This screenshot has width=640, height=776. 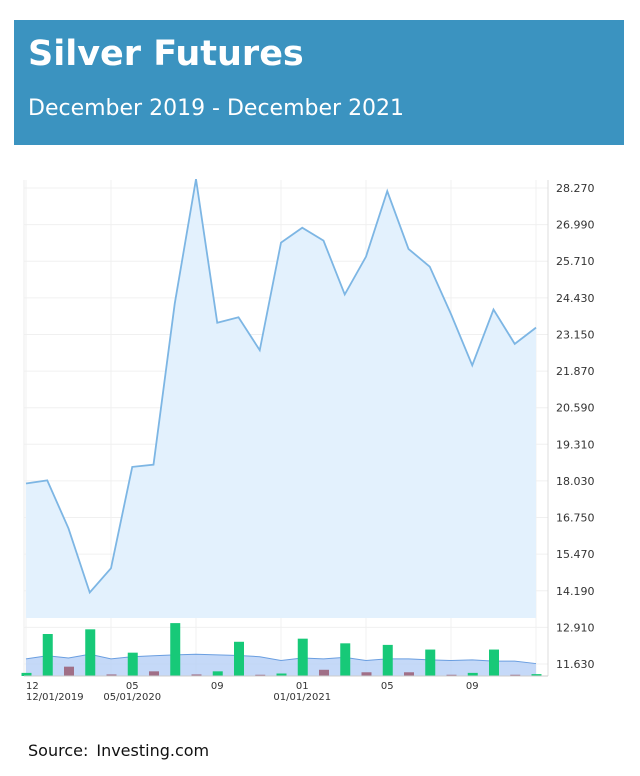 I want to click on source-note: Source: Investing.com, so click(x=122, y=750).